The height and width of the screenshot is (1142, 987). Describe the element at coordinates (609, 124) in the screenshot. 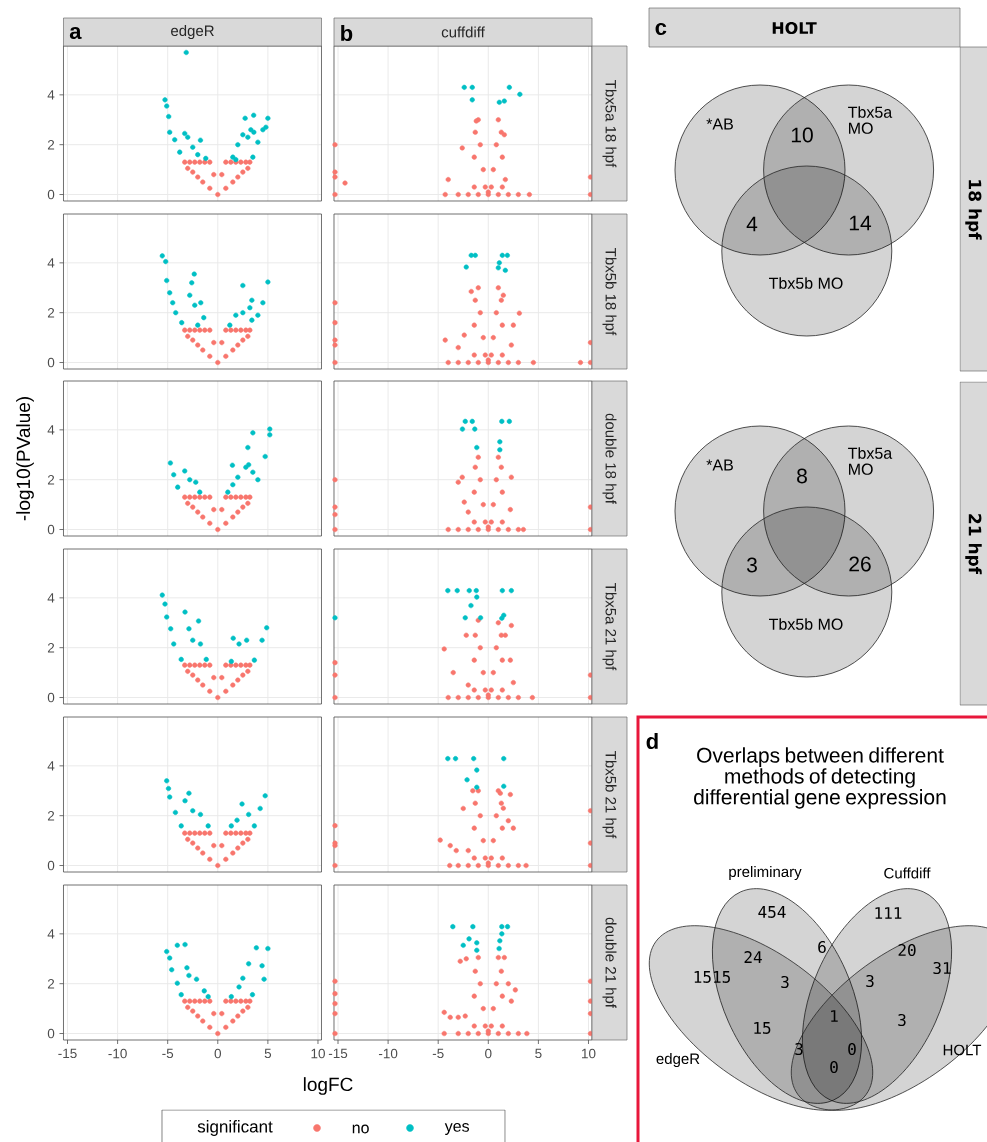

I see `y2-axis-title: Tbx5a 18 hpf` at that location.